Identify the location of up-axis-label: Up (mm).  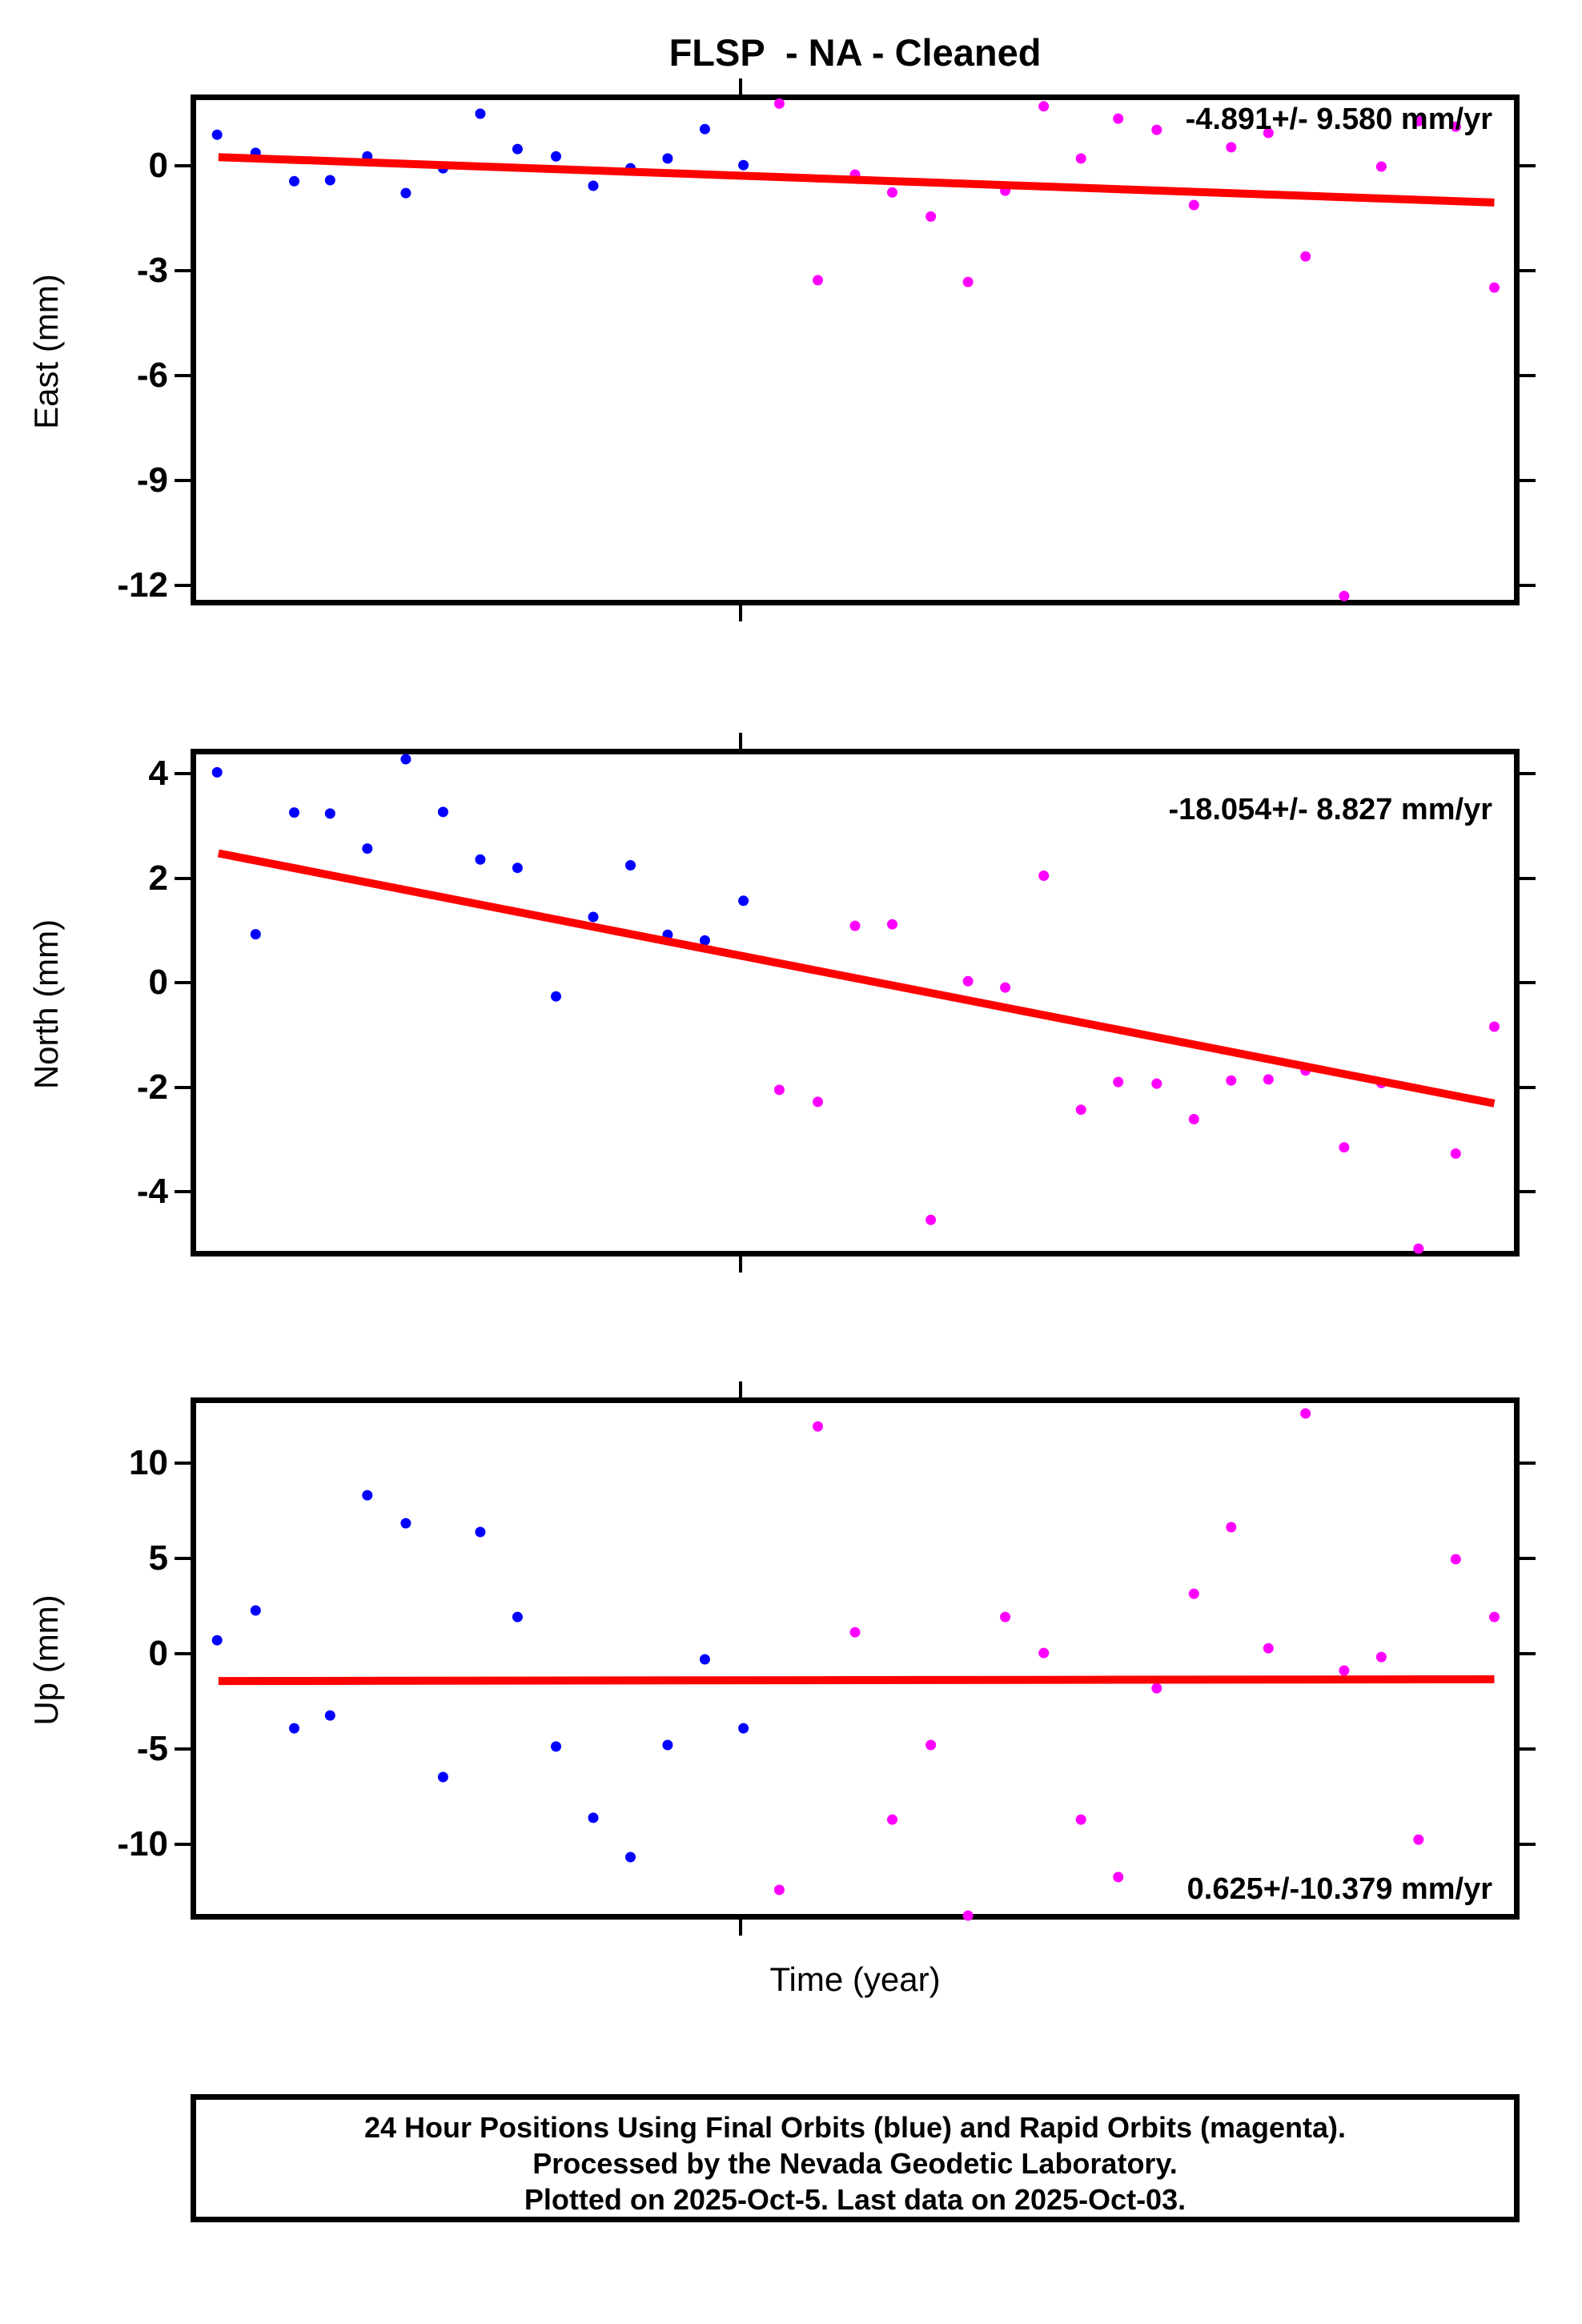
(46, 1660).